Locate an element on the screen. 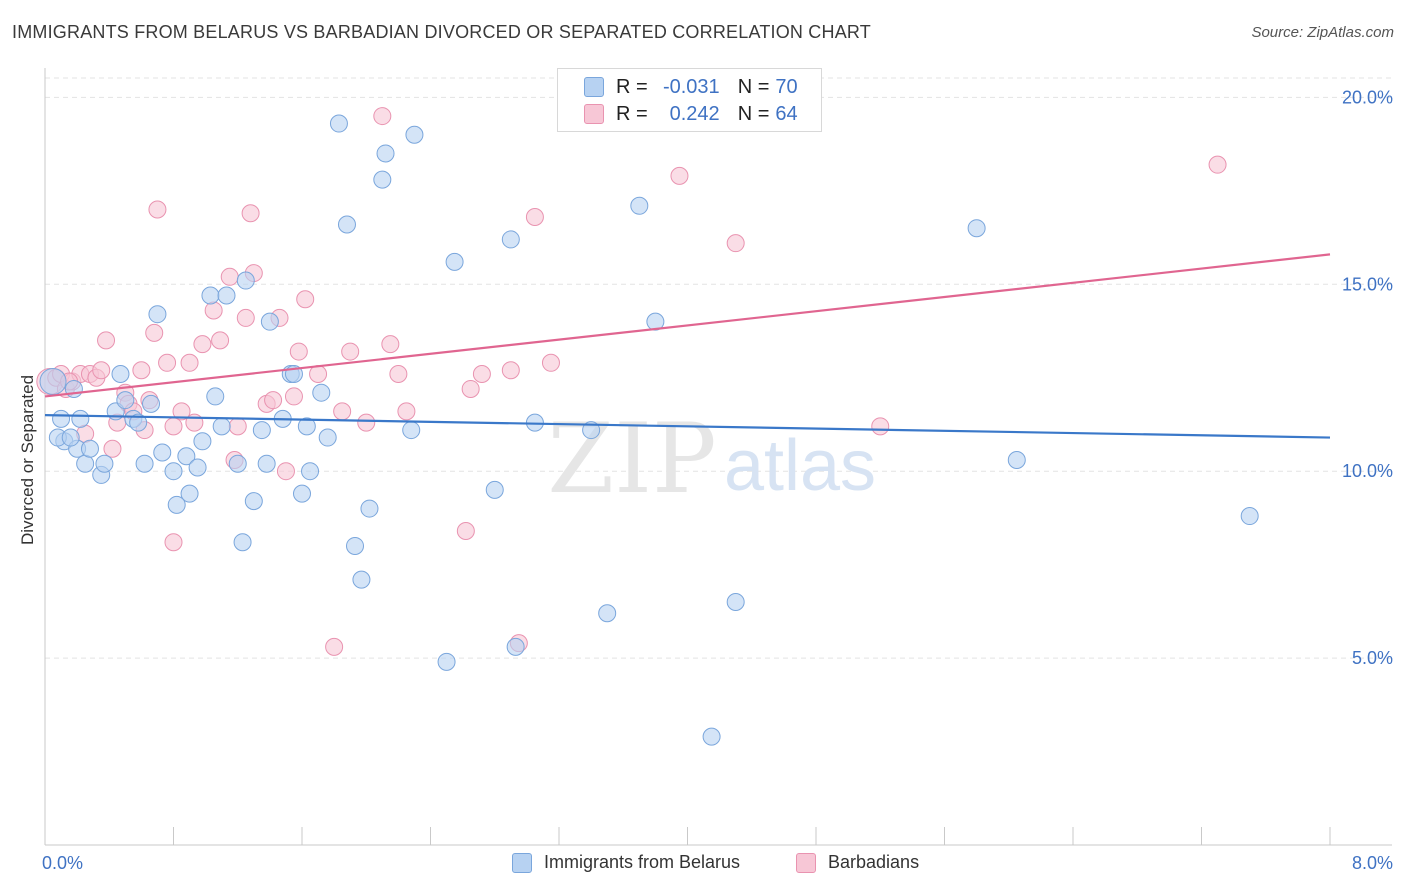  y-tick-label: 10.0% is located at coordinates (1367, 471).